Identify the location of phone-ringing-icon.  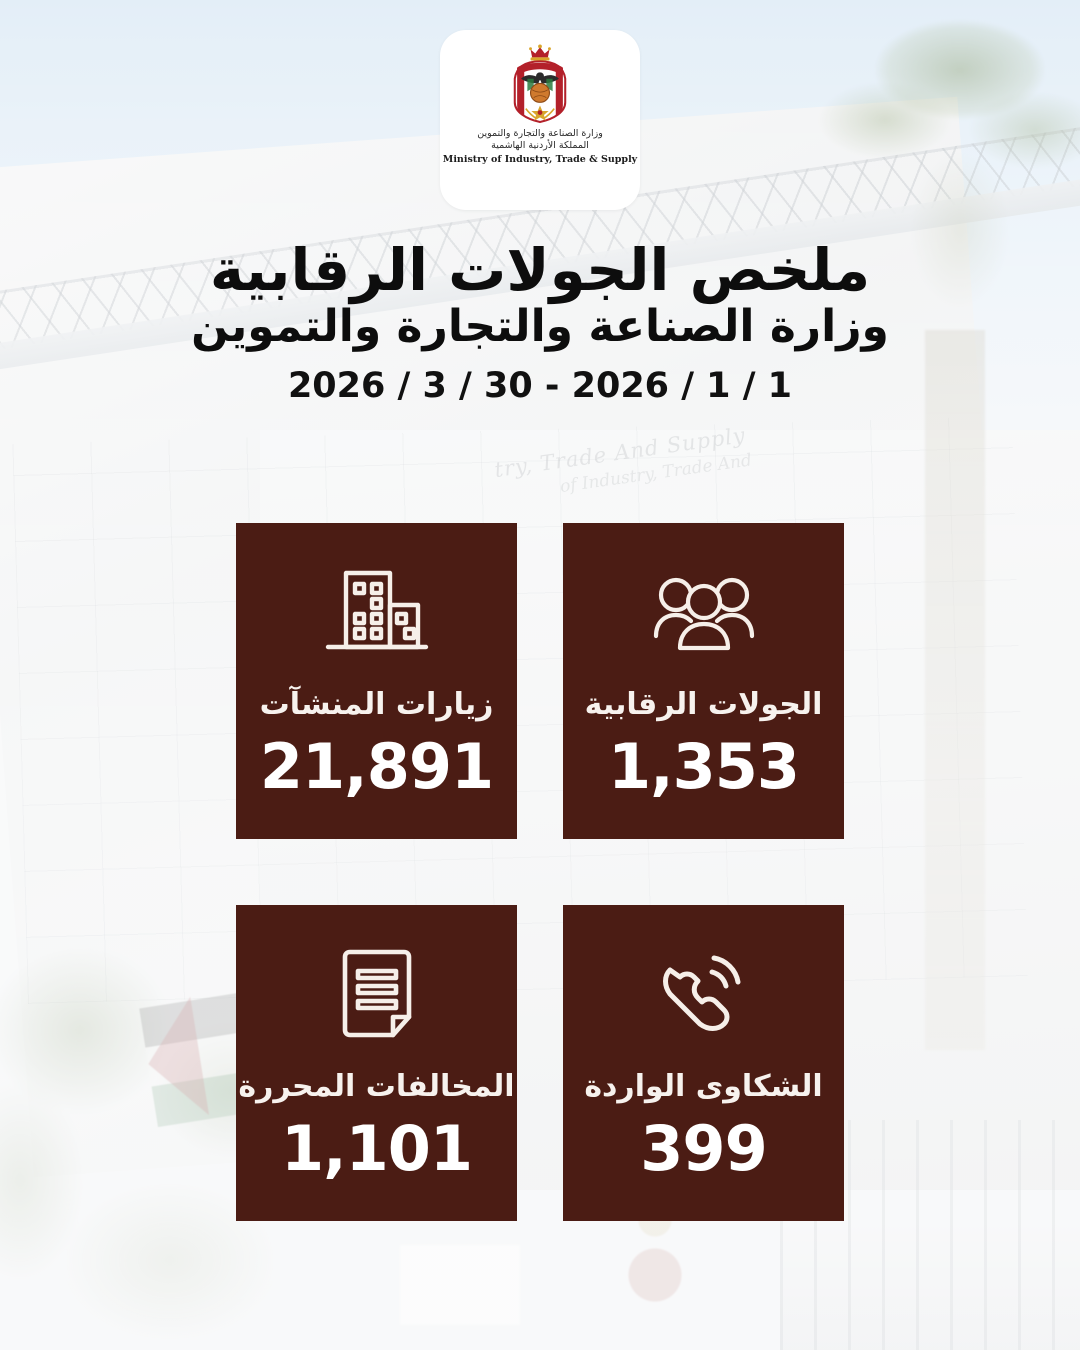
(704, 995).